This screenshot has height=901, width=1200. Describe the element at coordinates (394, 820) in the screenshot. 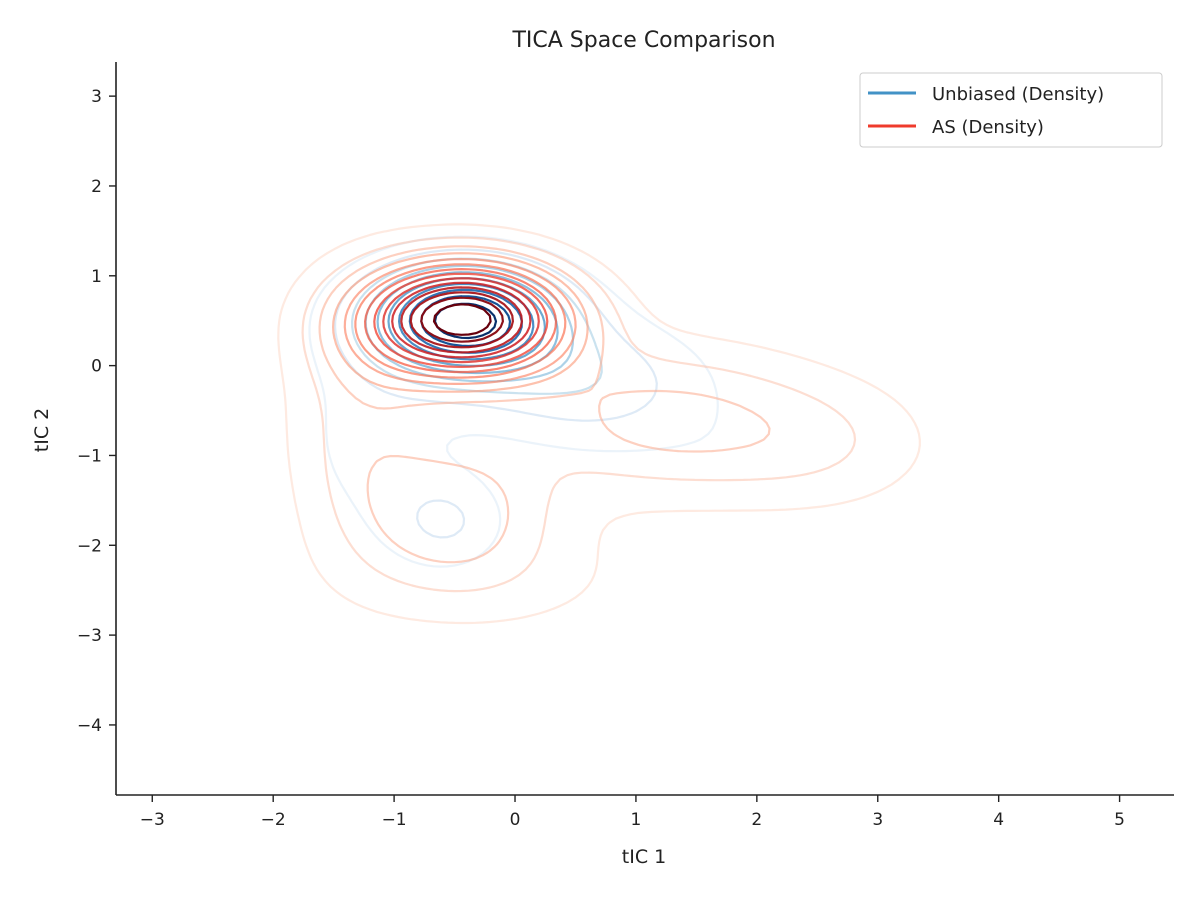

I see `x-tick-label: −1` at that location.